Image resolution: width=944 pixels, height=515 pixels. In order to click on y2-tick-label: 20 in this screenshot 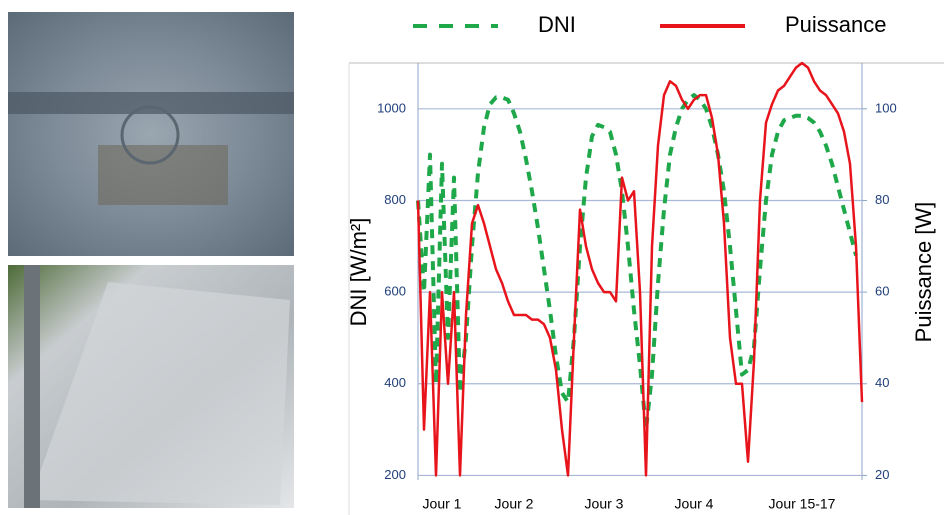, I will do `click(882, 474)`.